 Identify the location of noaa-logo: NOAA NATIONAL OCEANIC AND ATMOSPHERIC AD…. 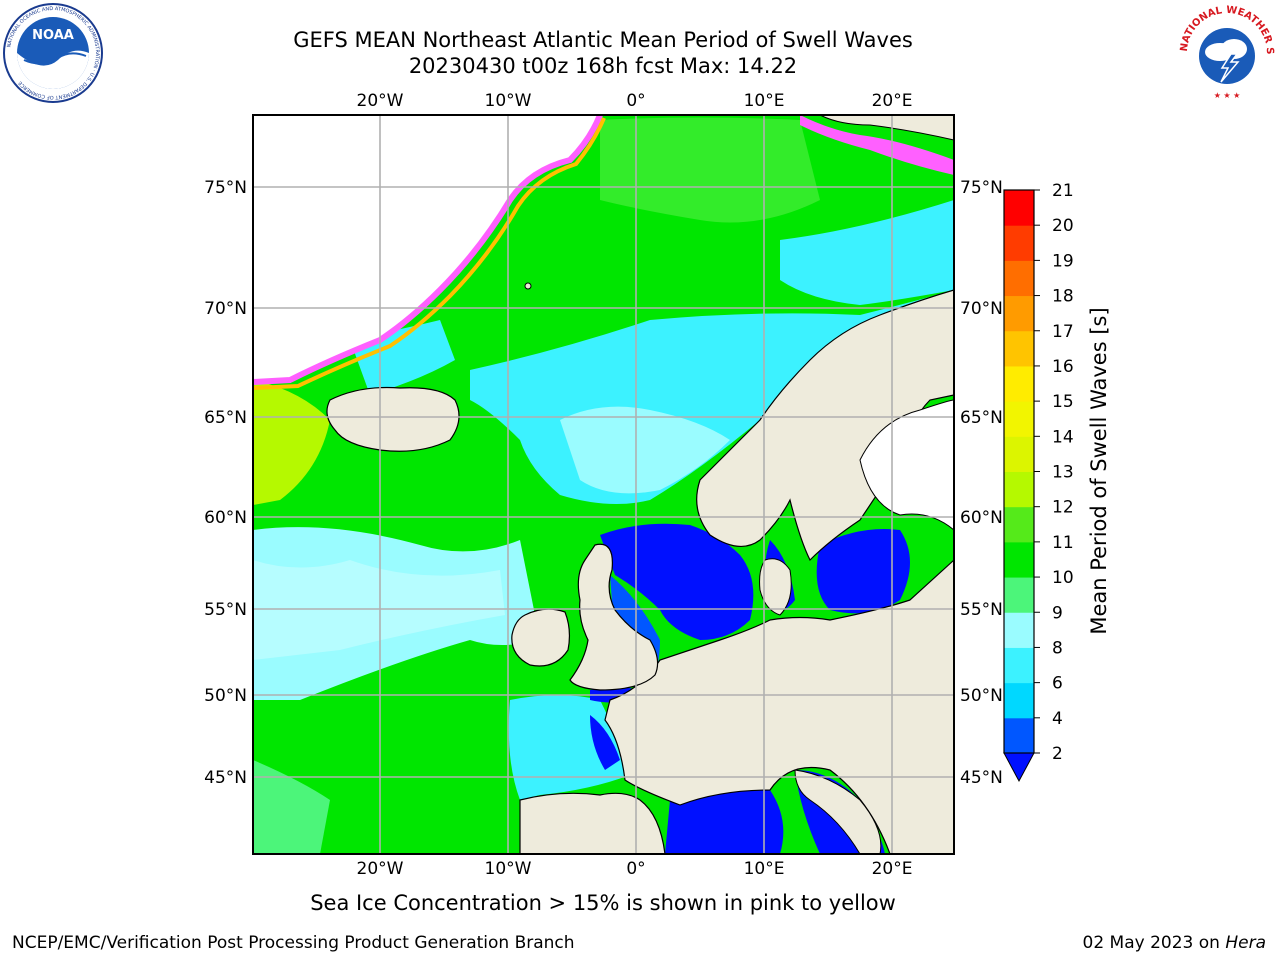
(53, 53).